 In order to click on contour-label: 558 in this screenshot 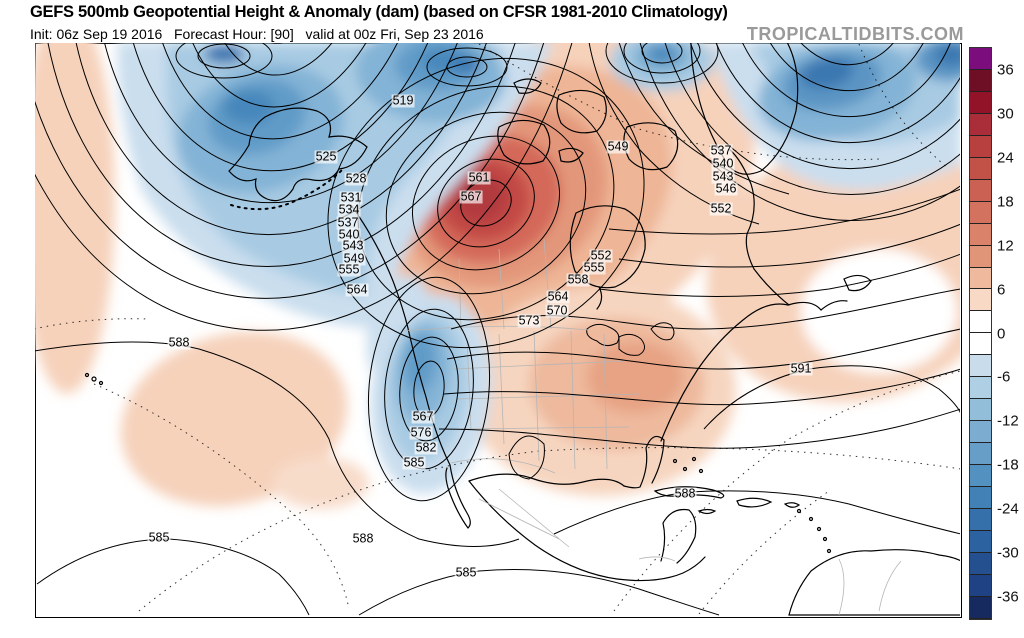, I will do `click(578, 279)`.